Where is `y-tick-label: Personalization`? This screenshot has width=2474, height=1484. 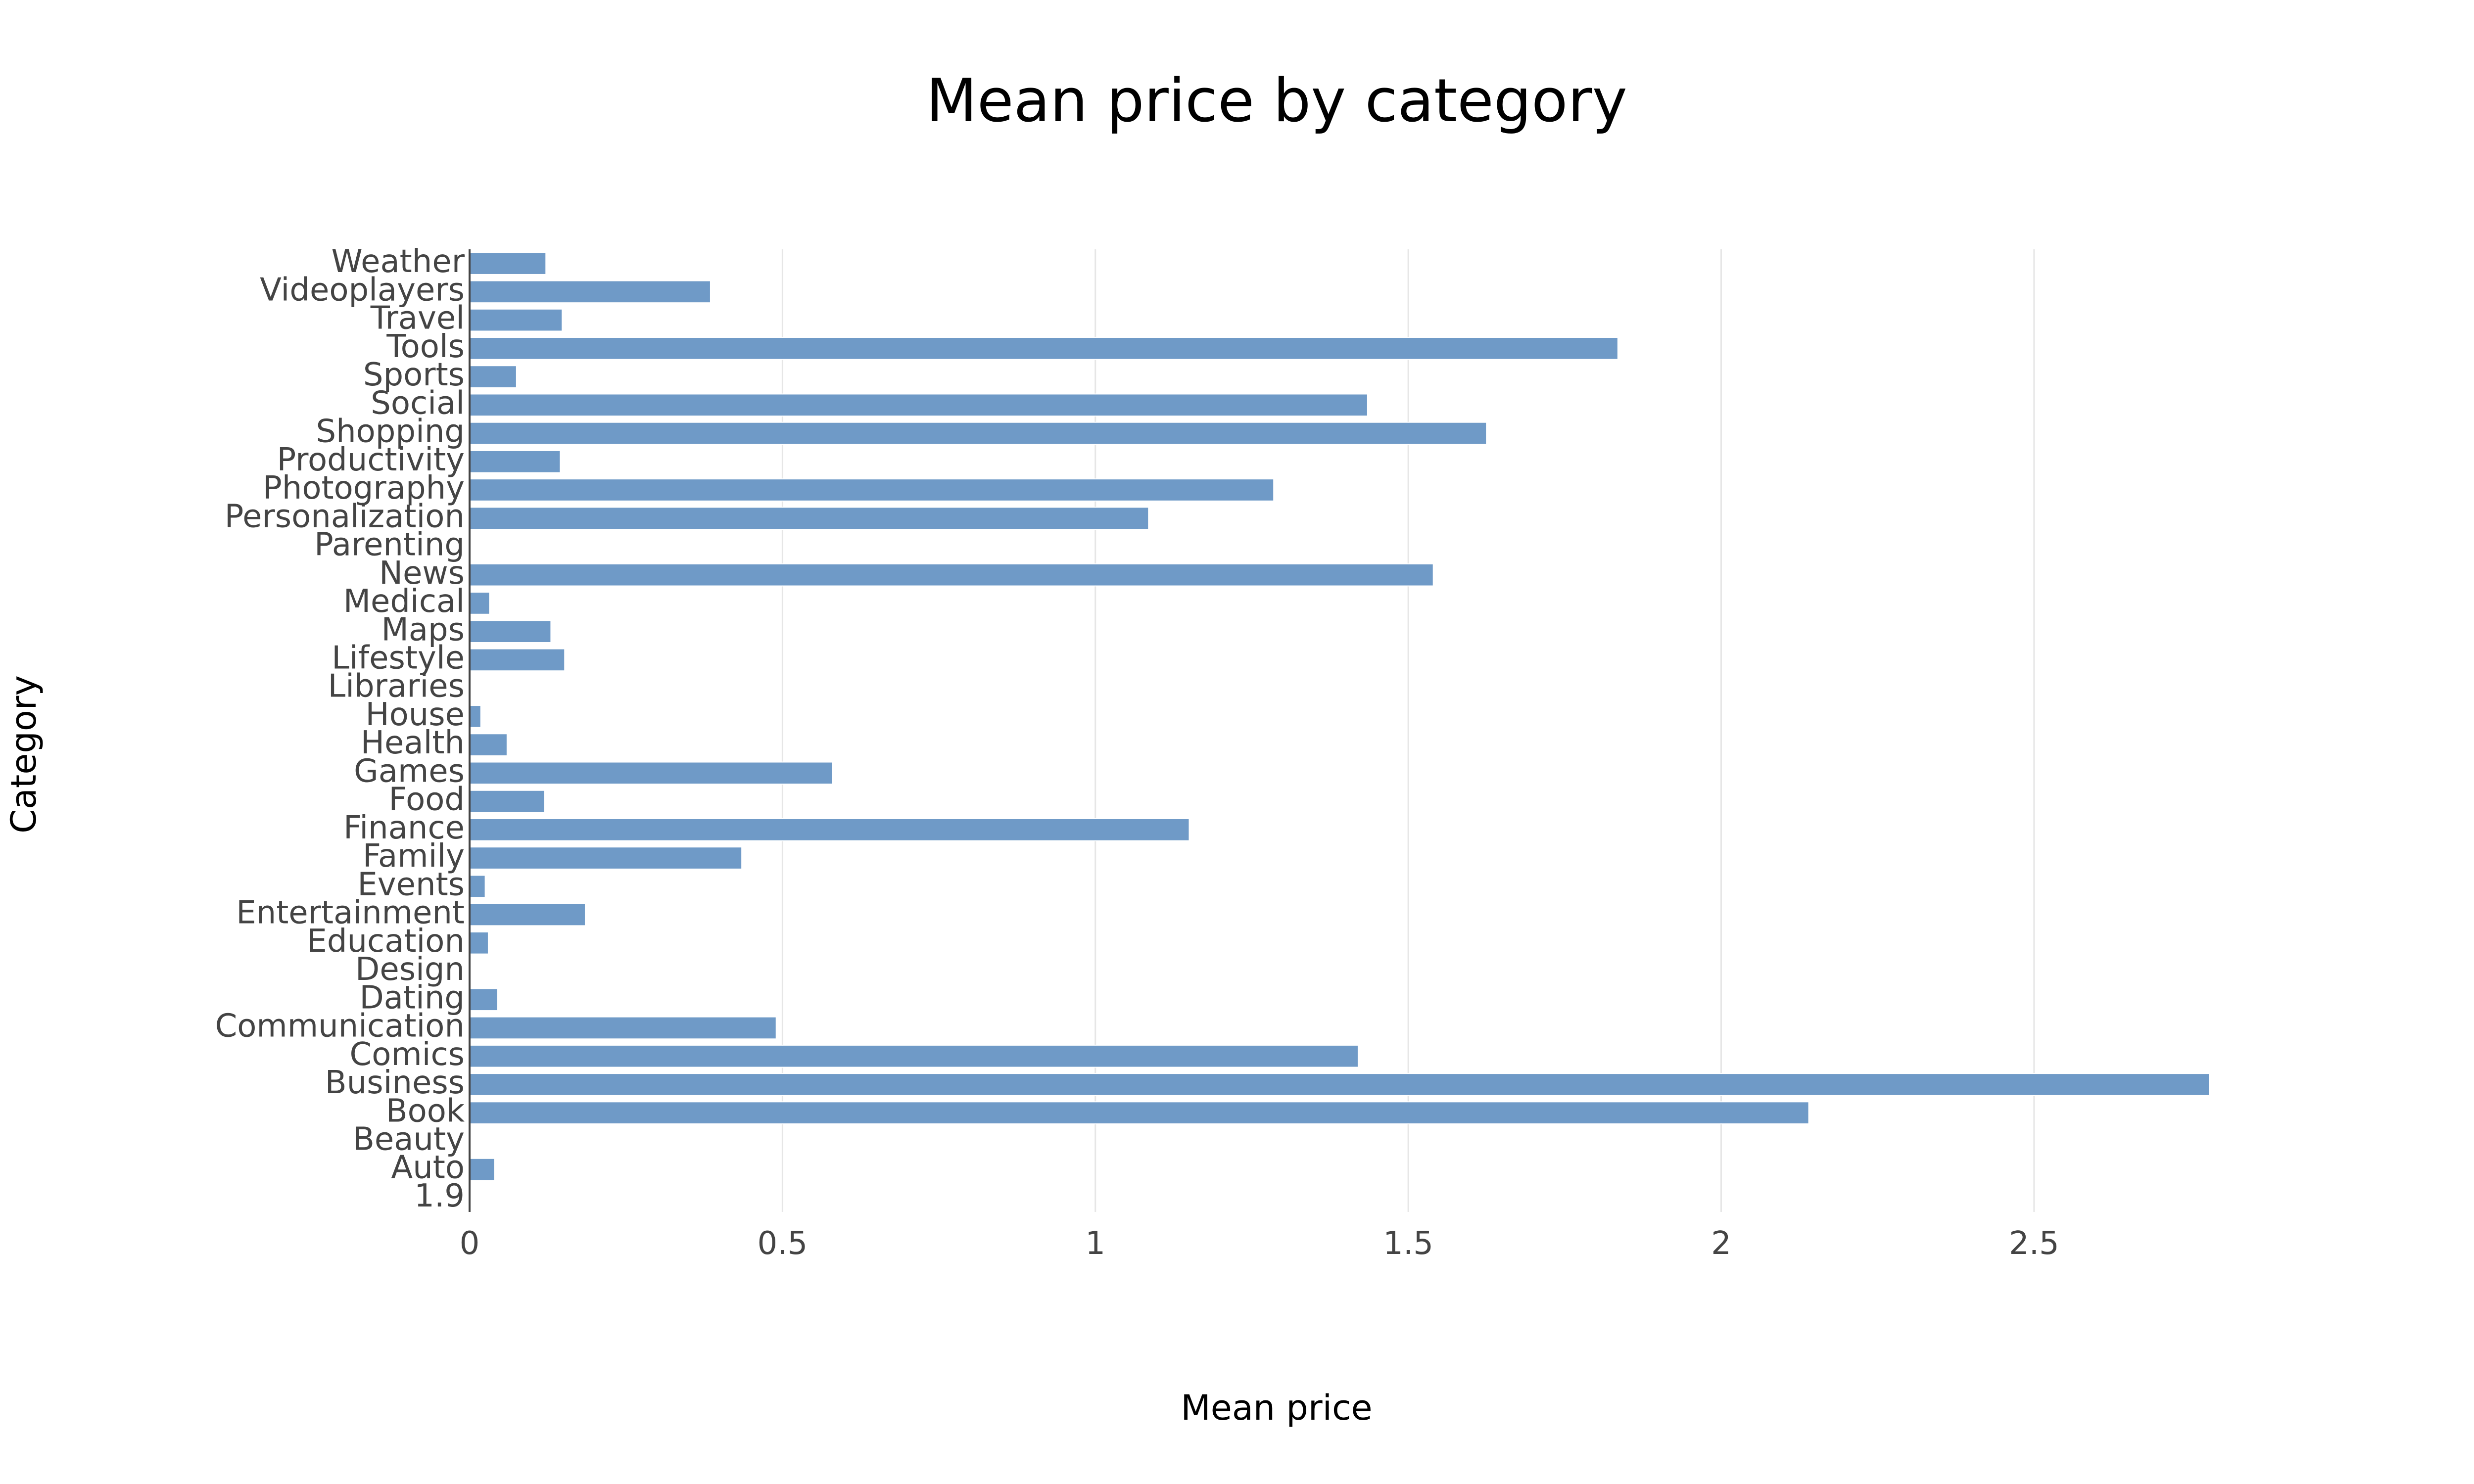 y-tick-label: Personalization is located at coordinates (345, 516).